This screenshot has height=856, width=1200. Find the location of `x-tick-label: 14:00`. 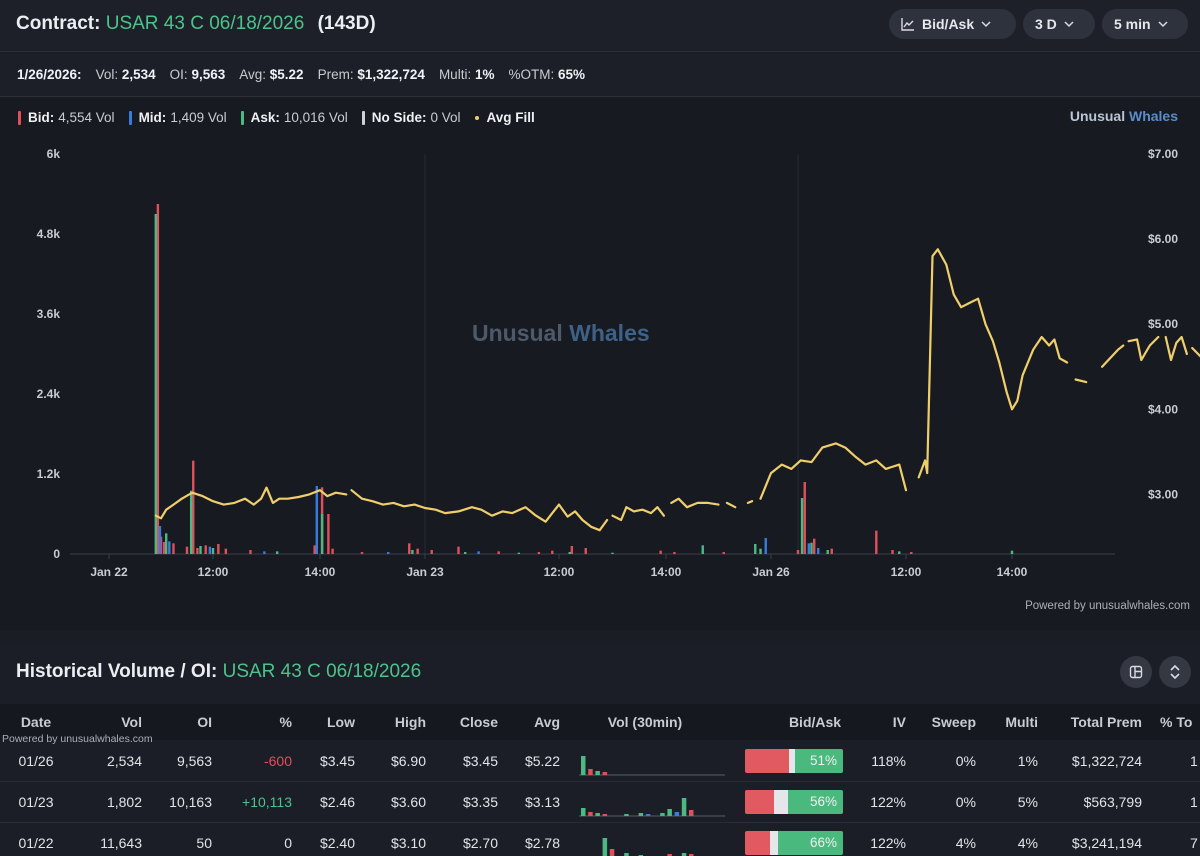

x-tick-label: 14:00 is located at coordinates (666, 572).